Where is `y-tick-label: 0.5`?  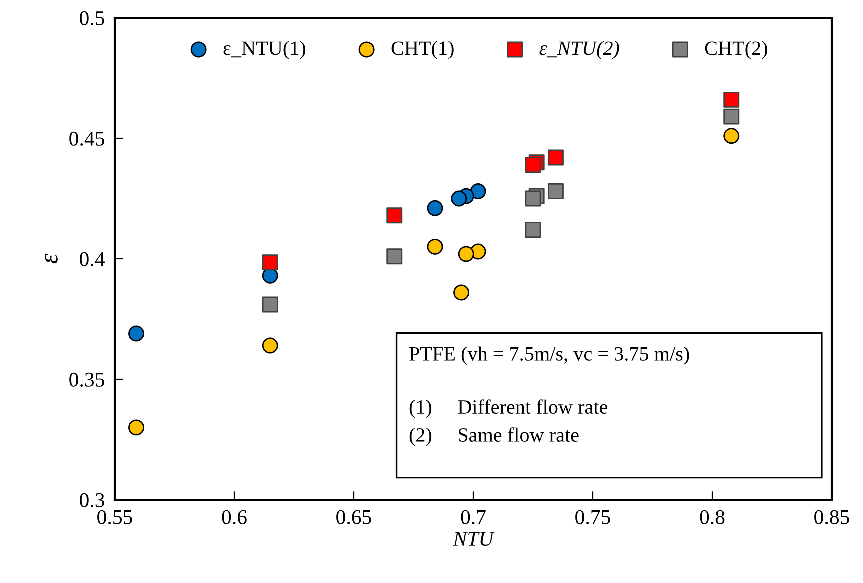
y-tick-label: 0.5 is located at coordinates (92, 18).